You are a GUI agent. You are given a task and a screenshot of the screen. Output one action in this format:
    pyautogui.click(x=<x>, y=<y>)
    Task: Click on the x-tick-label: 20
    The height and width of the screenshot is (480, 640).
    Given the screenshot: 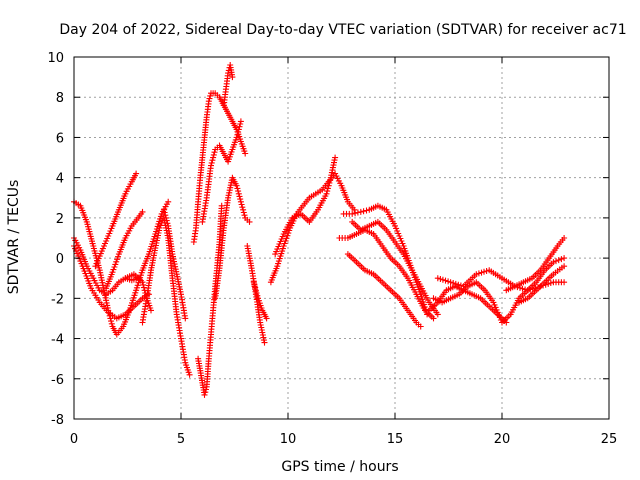 What is the action you would take?
    pyautogui.click(x=502, y=439)
    